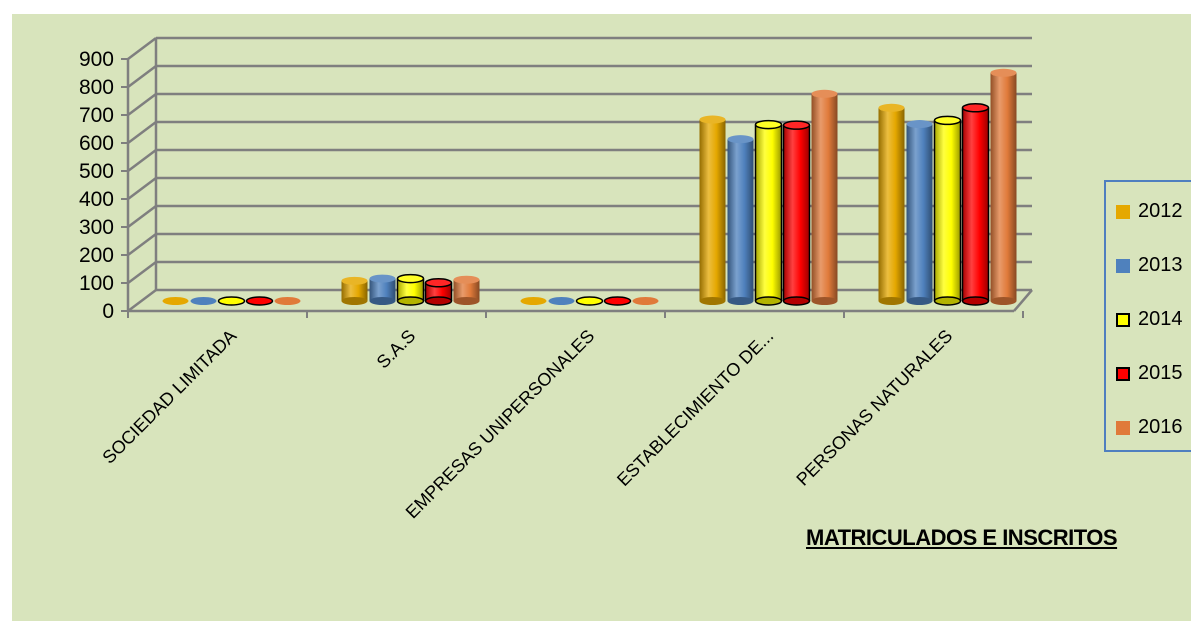  What do you see at coordinates (1023, 300) in the screenshot?
I see `floor-edge` at bounding box center [1023, 300].